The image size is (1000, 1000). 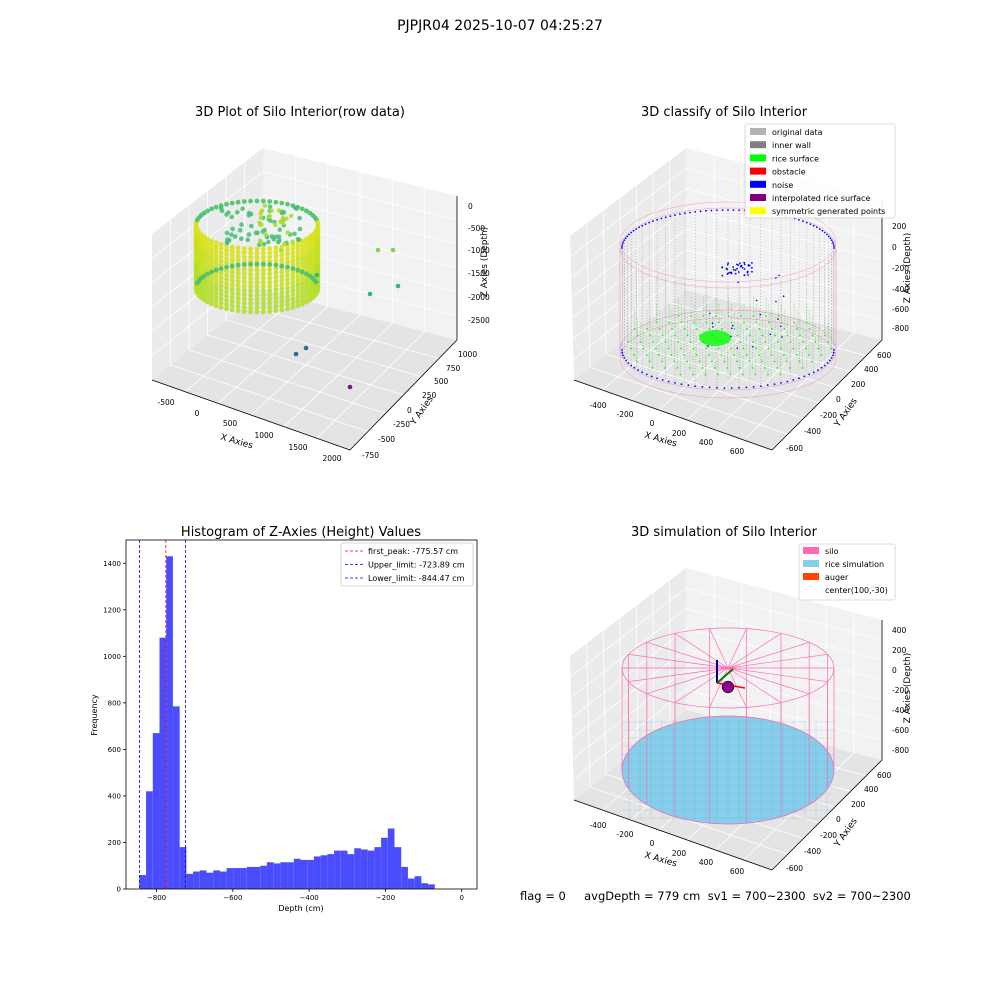 I want to click on z-tick-label: 200, so click(x=899, y=226).